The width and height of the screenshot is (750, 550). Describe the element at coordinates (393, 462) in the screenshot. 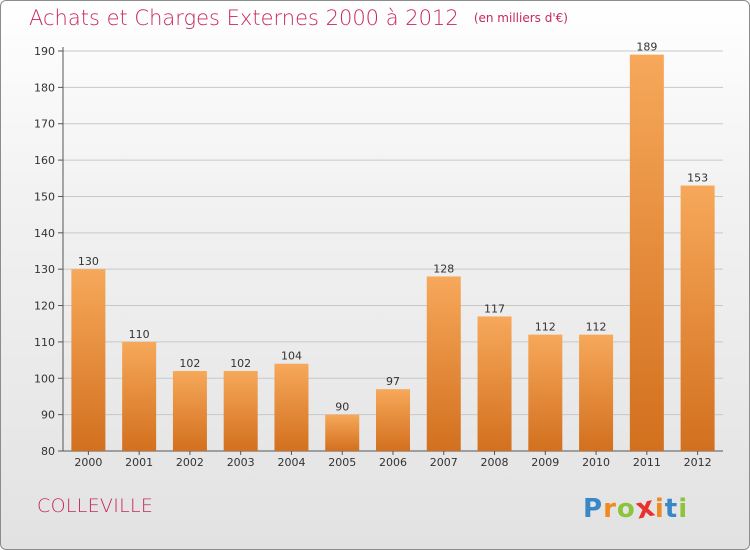

I see `x-tick-label: 2006` at that location.